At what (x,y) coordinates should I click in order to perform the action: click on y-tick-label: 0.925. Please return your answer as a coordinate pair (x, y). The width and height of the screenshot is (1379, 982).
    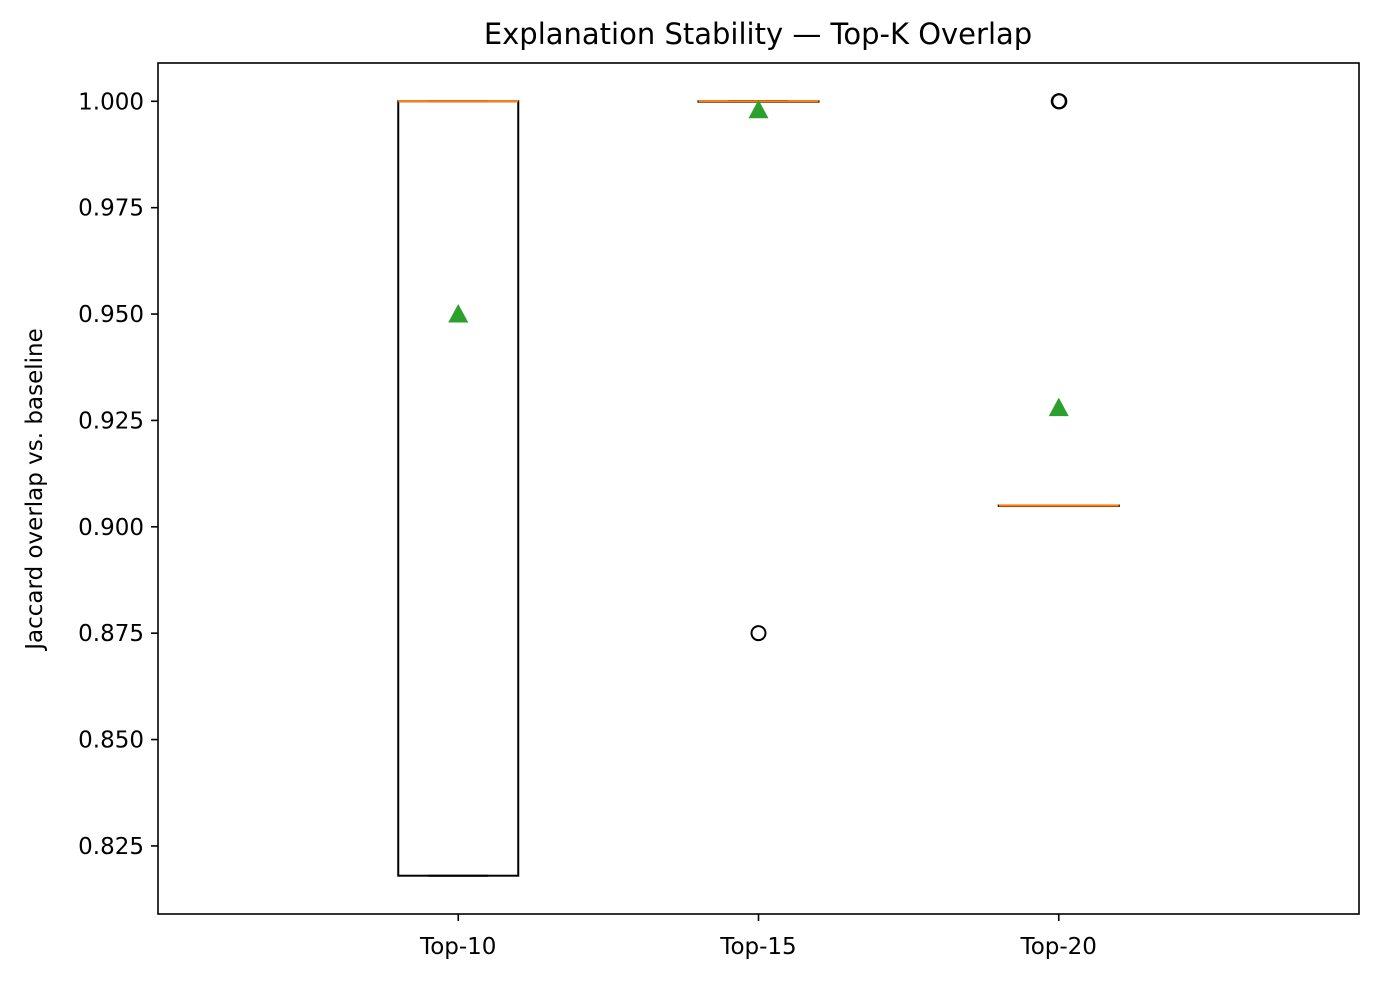
    Looking at the image, I should click on (111, 421).